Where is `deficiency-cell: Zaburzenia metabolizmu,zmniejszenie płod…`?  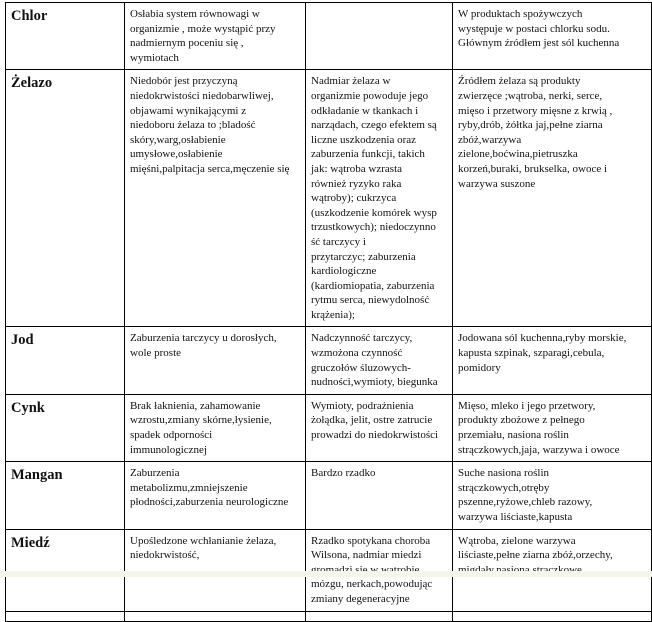
deficiency-cell: Zaburzenia metabolizmu,zmniejszenie płod… is located at coordinates (215, 495).